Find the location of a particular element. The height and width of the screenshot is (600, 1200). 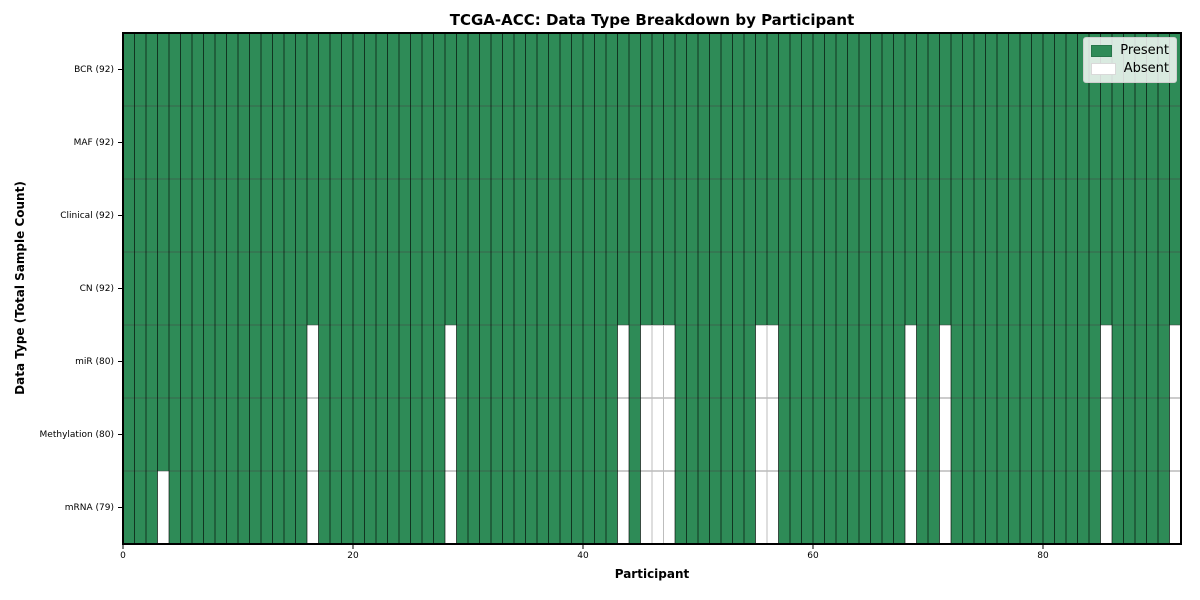

absent-swatch is located at coordinates (1103, 69).